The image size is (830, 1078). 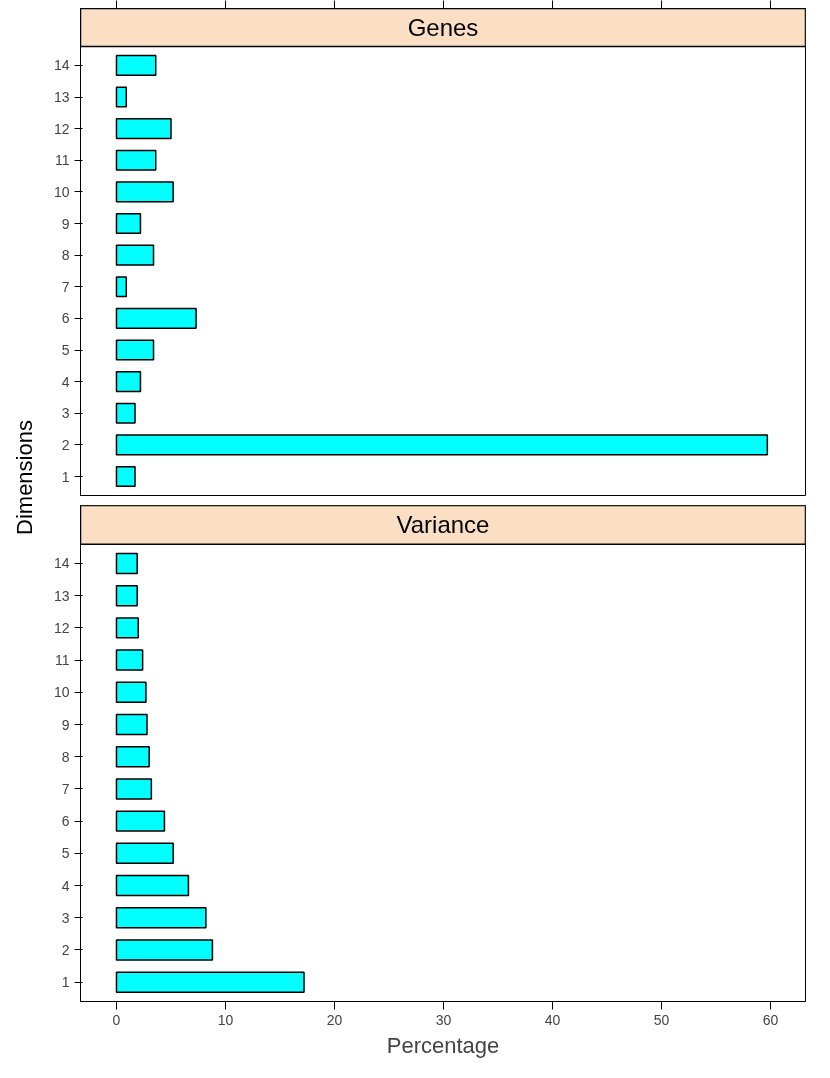 I want to click on x-tick-label: 30, so click(x=443, y=1019).